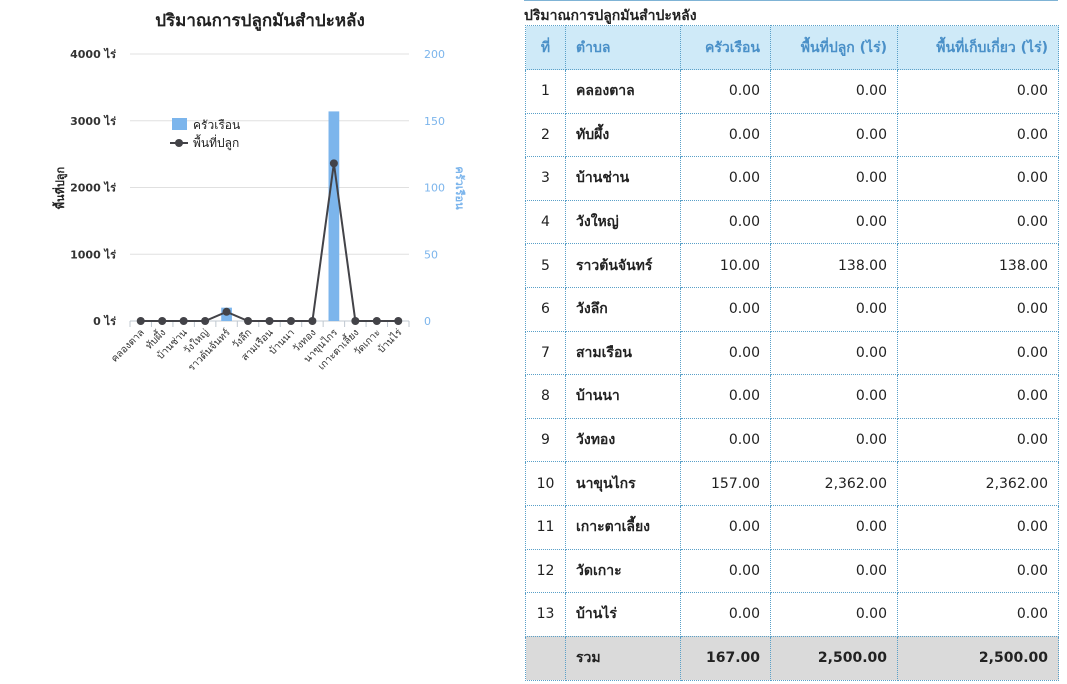 This screenshot has width=1067, height=684. I want to click on bar-households, so click(334, 216).